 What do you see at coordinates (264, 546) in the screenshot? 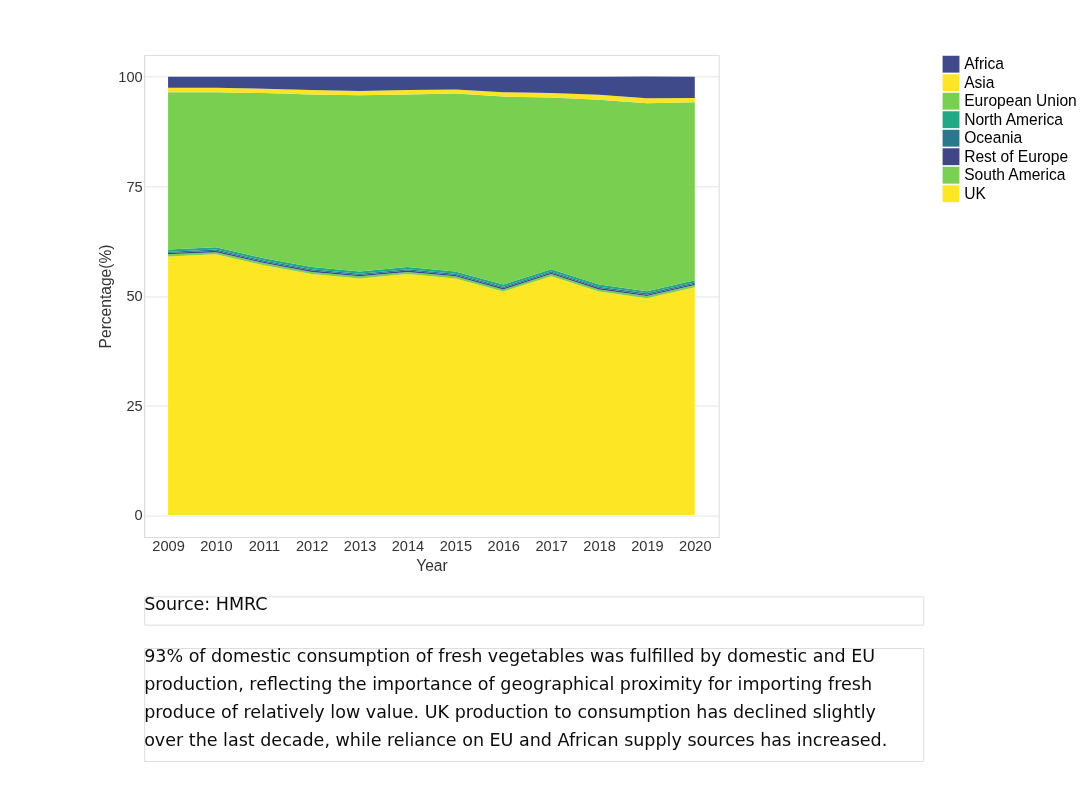
I see `x-tick-label: 2011` at bounding box center [264, 546].